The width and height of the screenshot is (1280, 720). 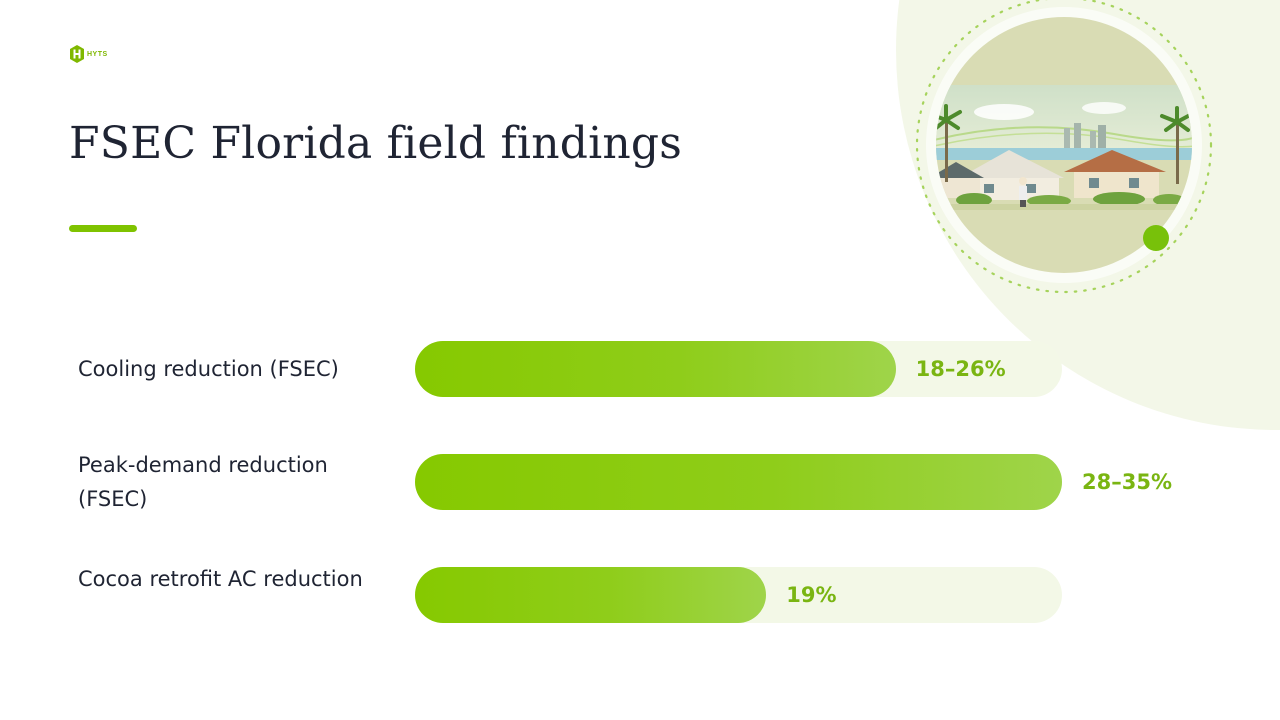 What do you see at coordinates (203, 482) in the screenshot?
I see `category-label: Peak-demand reduction (FSEC)` at bounding box center [203, 482].